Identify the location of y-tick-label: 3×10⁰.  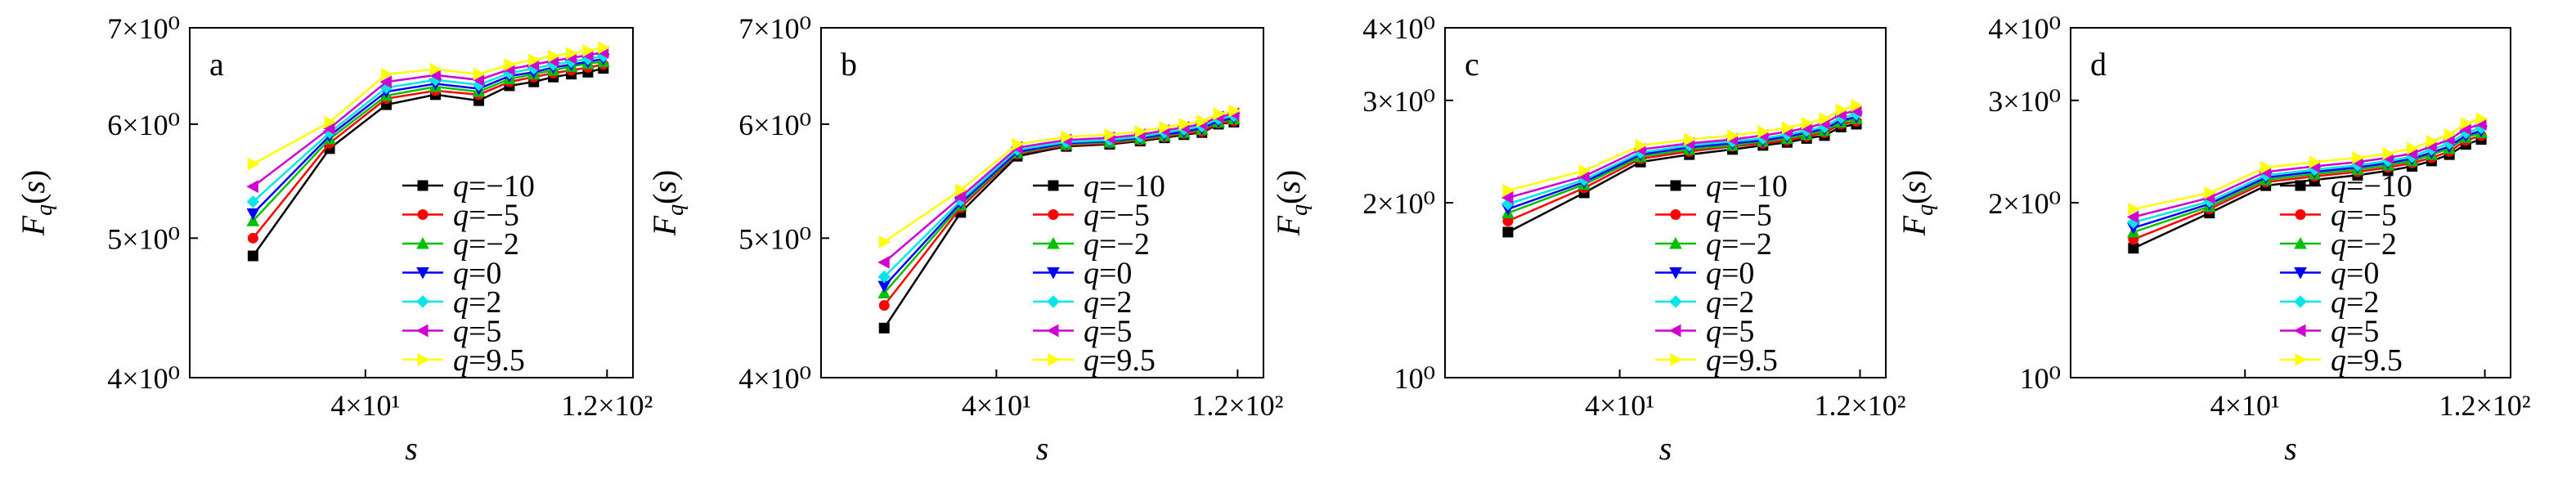
(1399, 101).